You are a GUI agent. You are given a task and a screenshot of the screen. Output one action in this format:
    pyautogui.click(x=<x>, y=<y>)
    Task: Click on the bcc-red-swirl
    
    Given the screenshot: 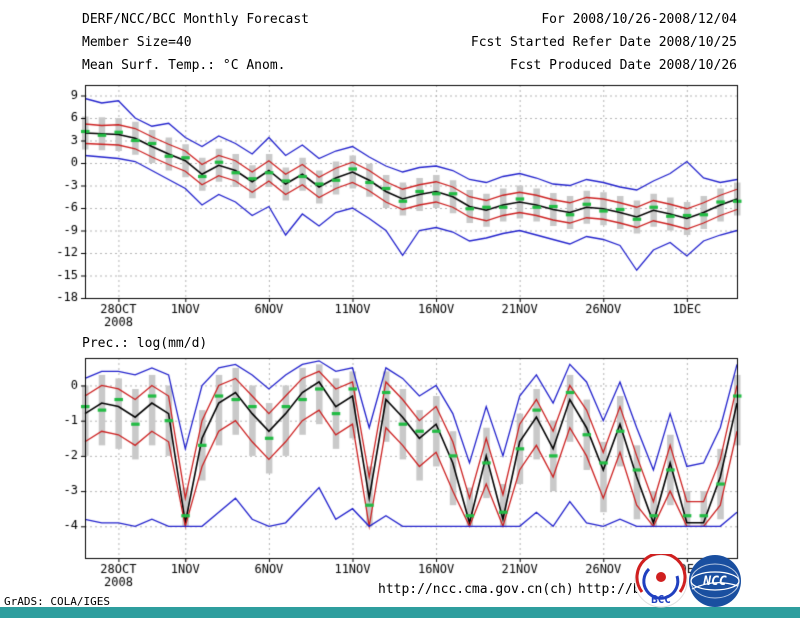 What is the action you would take?
    pyautogui.click(x=661, y=573)
    